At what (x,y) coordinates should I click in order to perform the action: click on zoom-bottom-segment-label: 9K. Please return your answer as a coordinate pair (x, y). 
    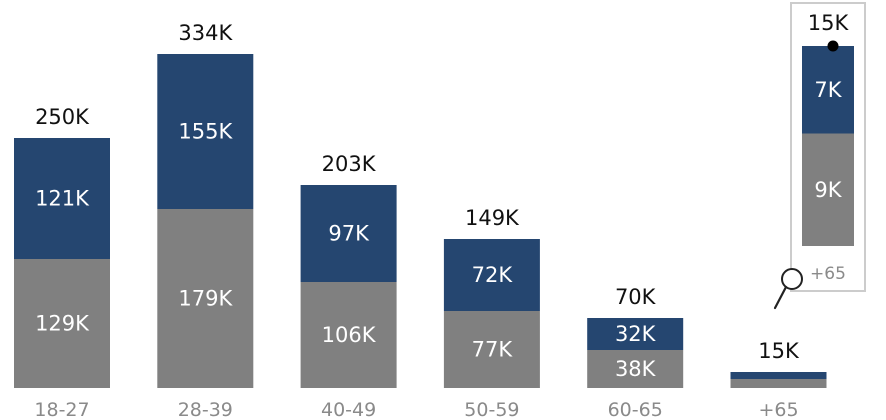
    Looking at the image, I should click on (828, 190).